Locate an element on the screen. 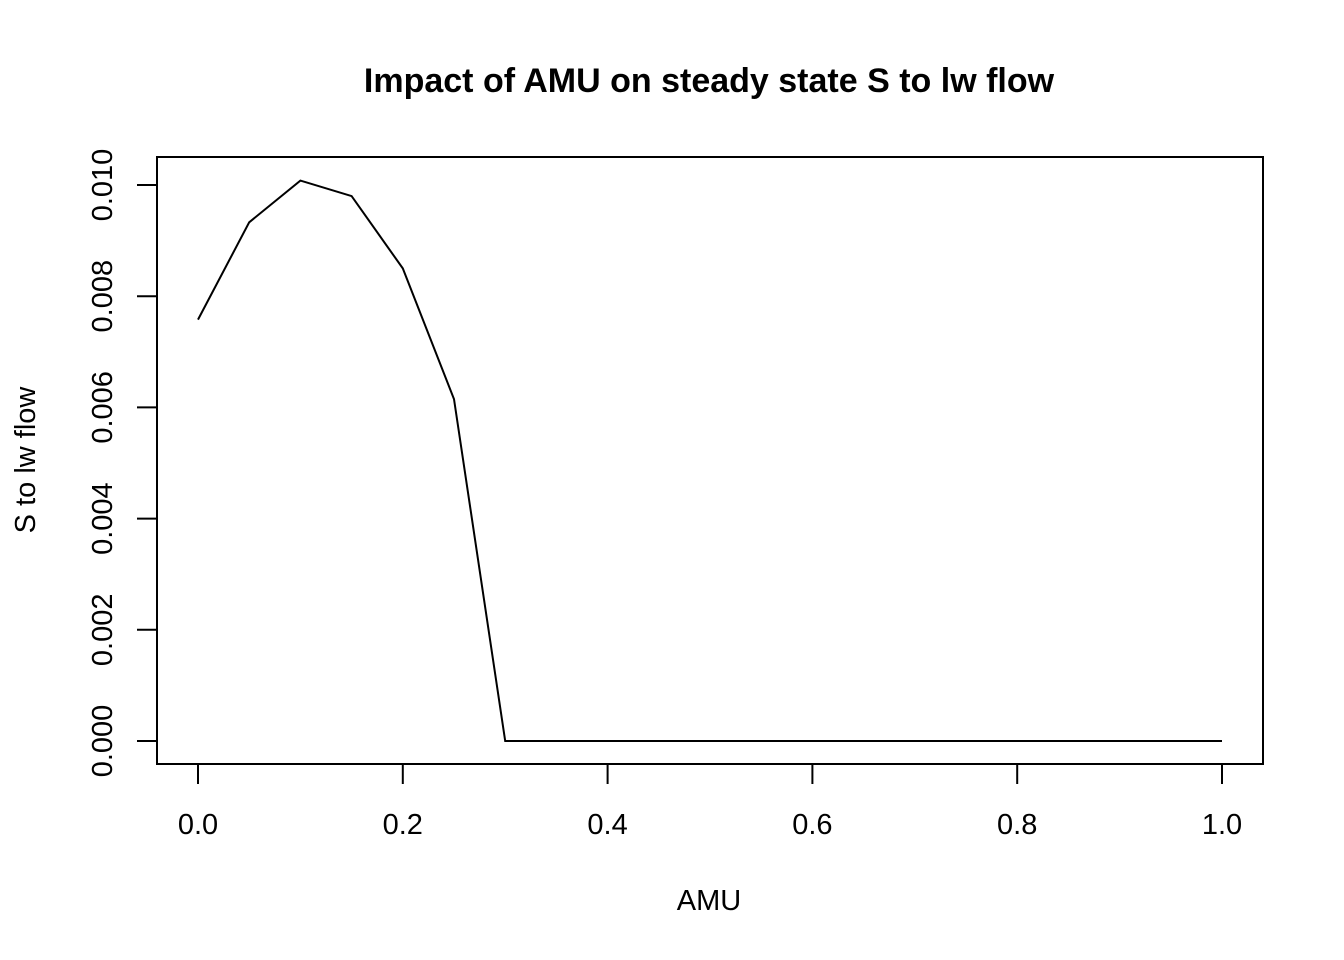 The image size is (1344, 960). x-tick-label: 0.2 is located at coordinates (403, 825).